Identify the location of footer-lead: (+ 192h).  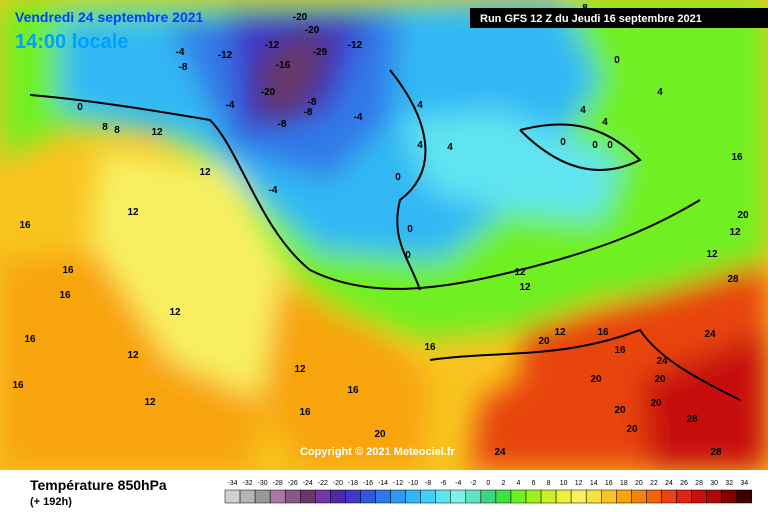
(51, 502).